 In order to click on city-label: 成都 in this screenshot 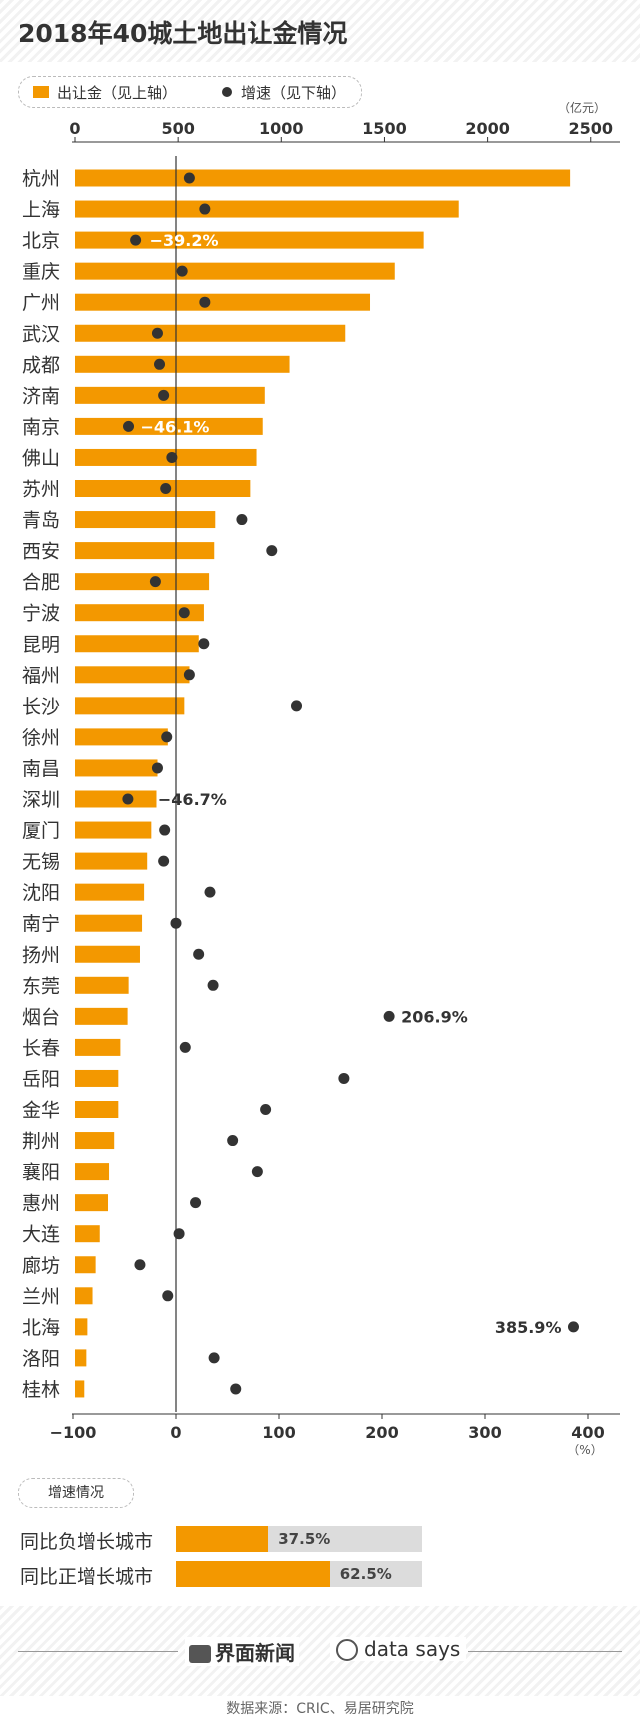, I will do `click(41, 365)`.